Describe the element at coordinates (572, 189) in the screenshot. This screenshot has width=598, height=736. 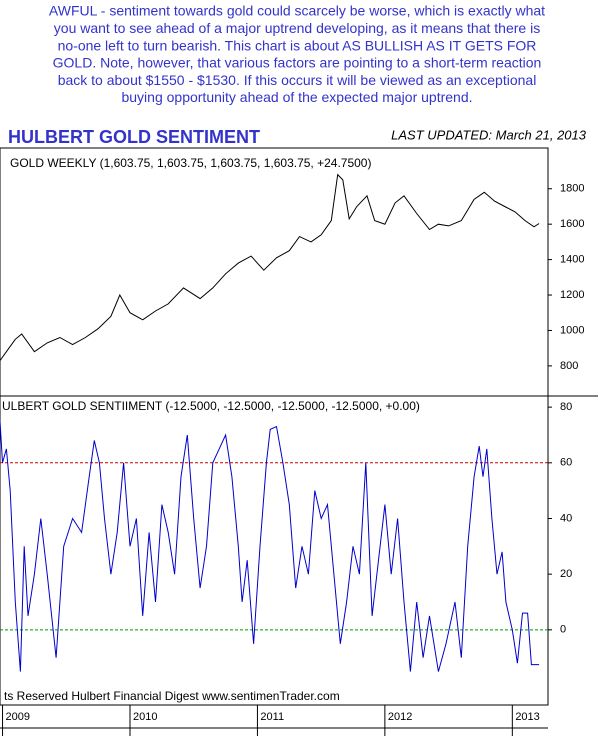
I see `y-tick-label: 1800` at that location.